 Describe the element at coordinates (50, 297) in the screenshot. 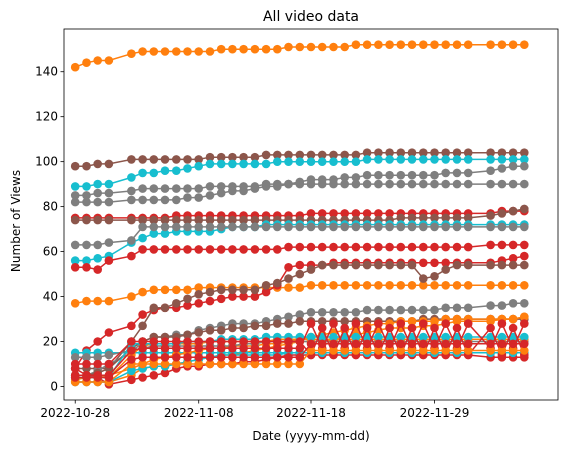

I see `y-tick-label: 40` at that location.